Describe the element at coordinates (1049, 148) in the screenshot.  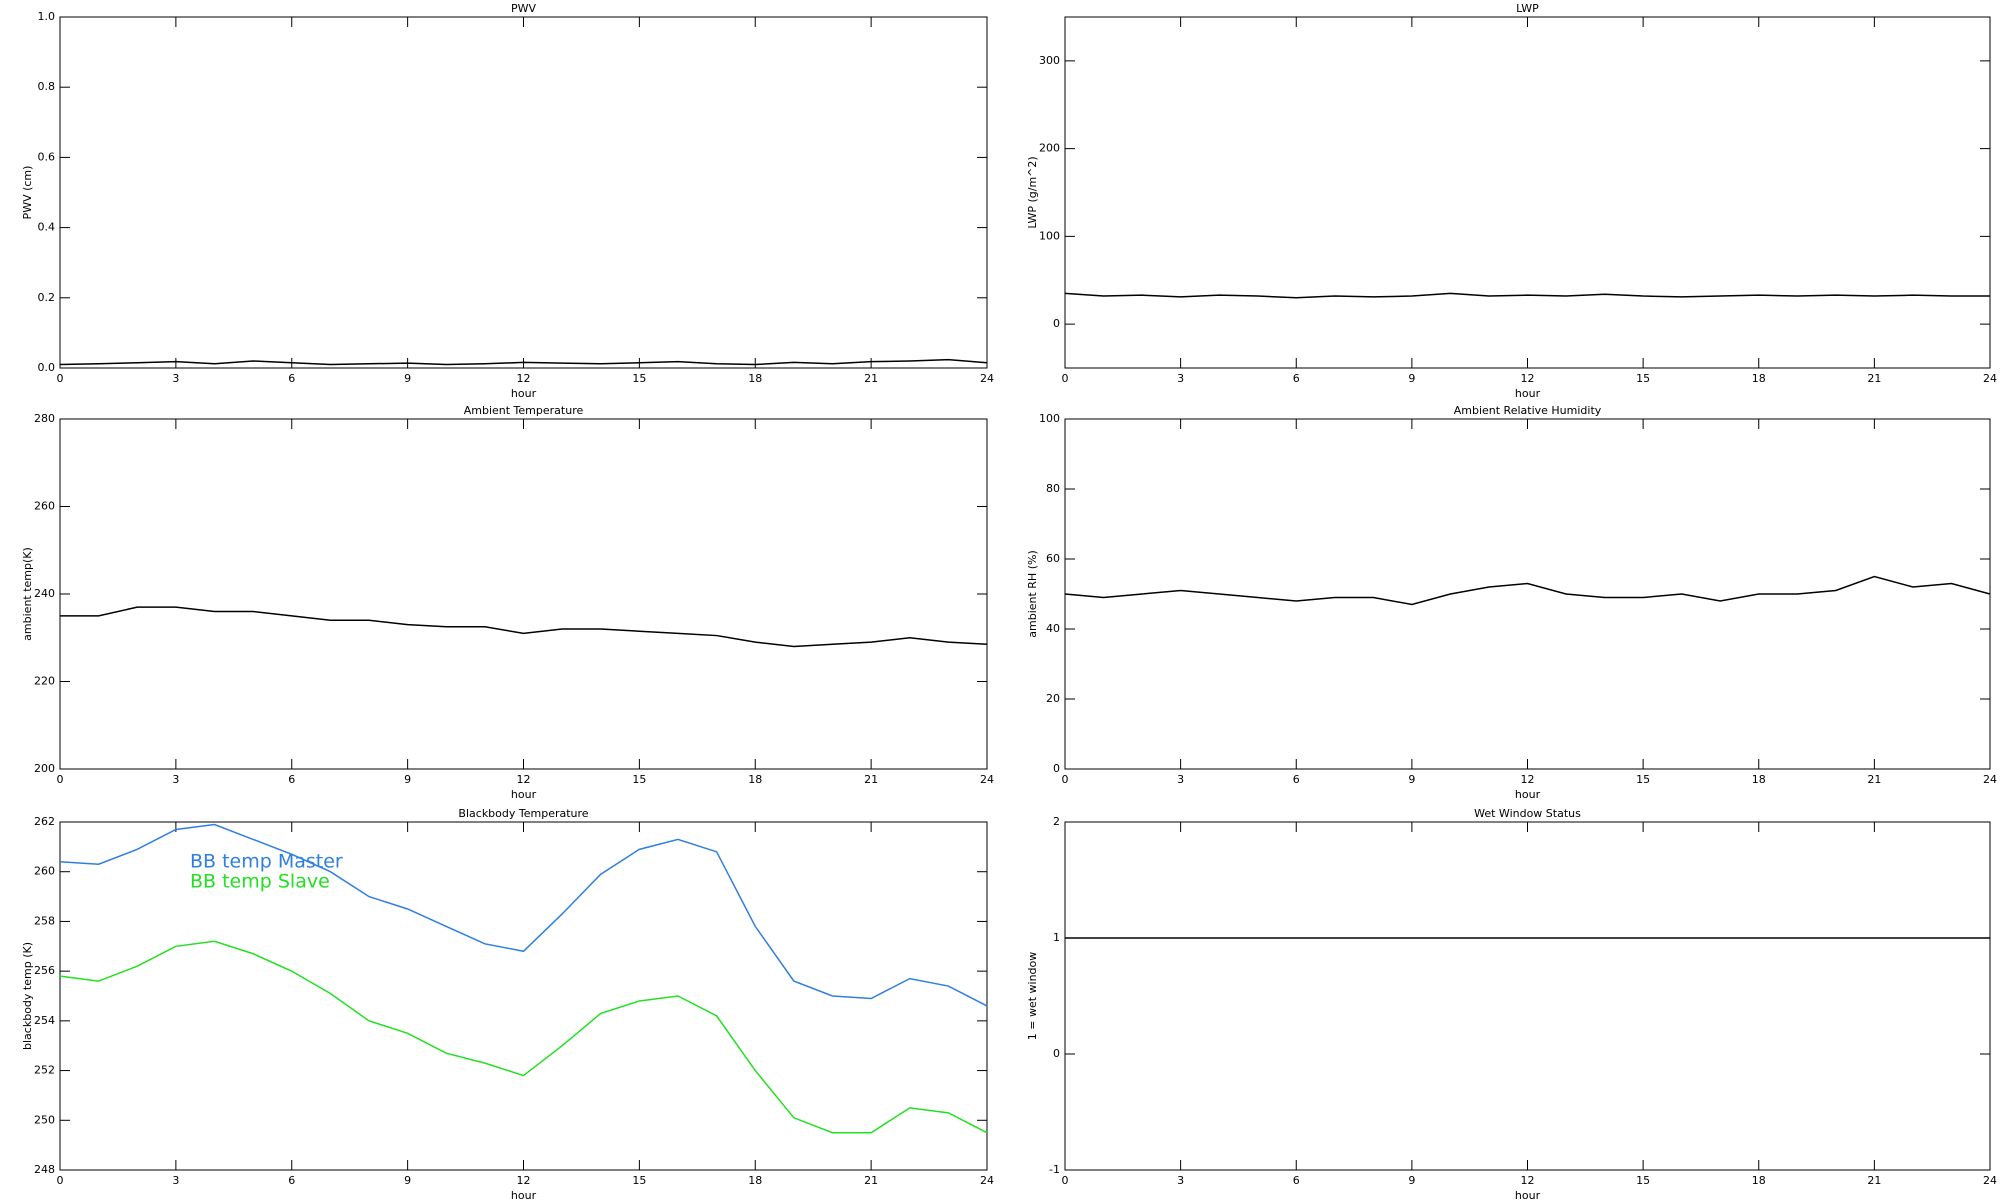
I see `y-tick-label: 200` at that location.